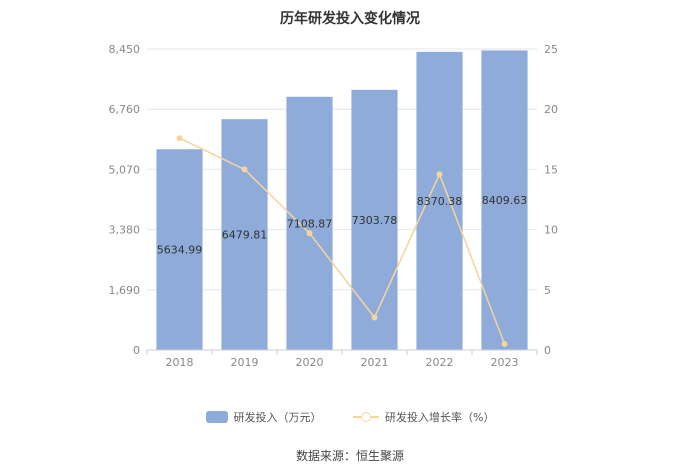 Image resolution: width=700 pixels, height=473 pixels. I want to click on y-right-tick-label: 25, so click(551, 49).